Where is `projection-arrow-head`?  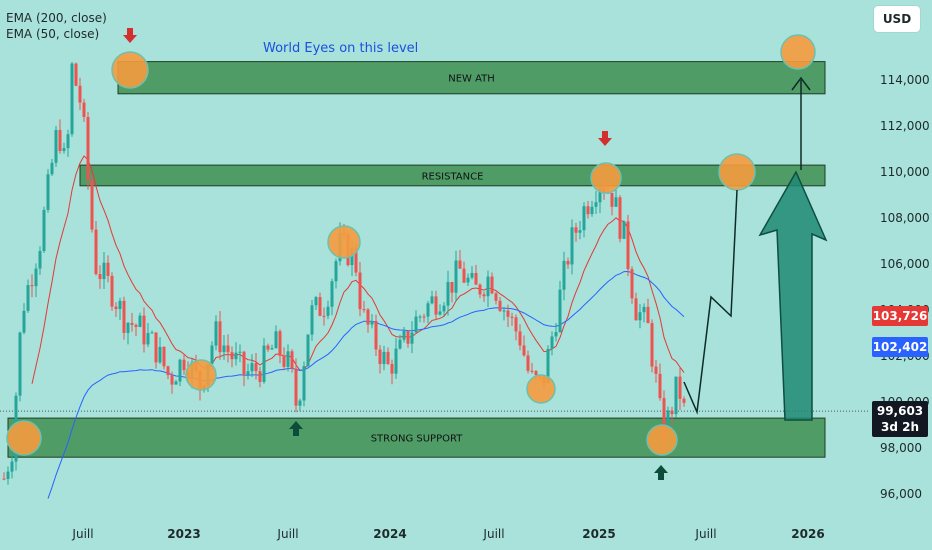
projection-arrow-head is located at coordinates (801, 83).